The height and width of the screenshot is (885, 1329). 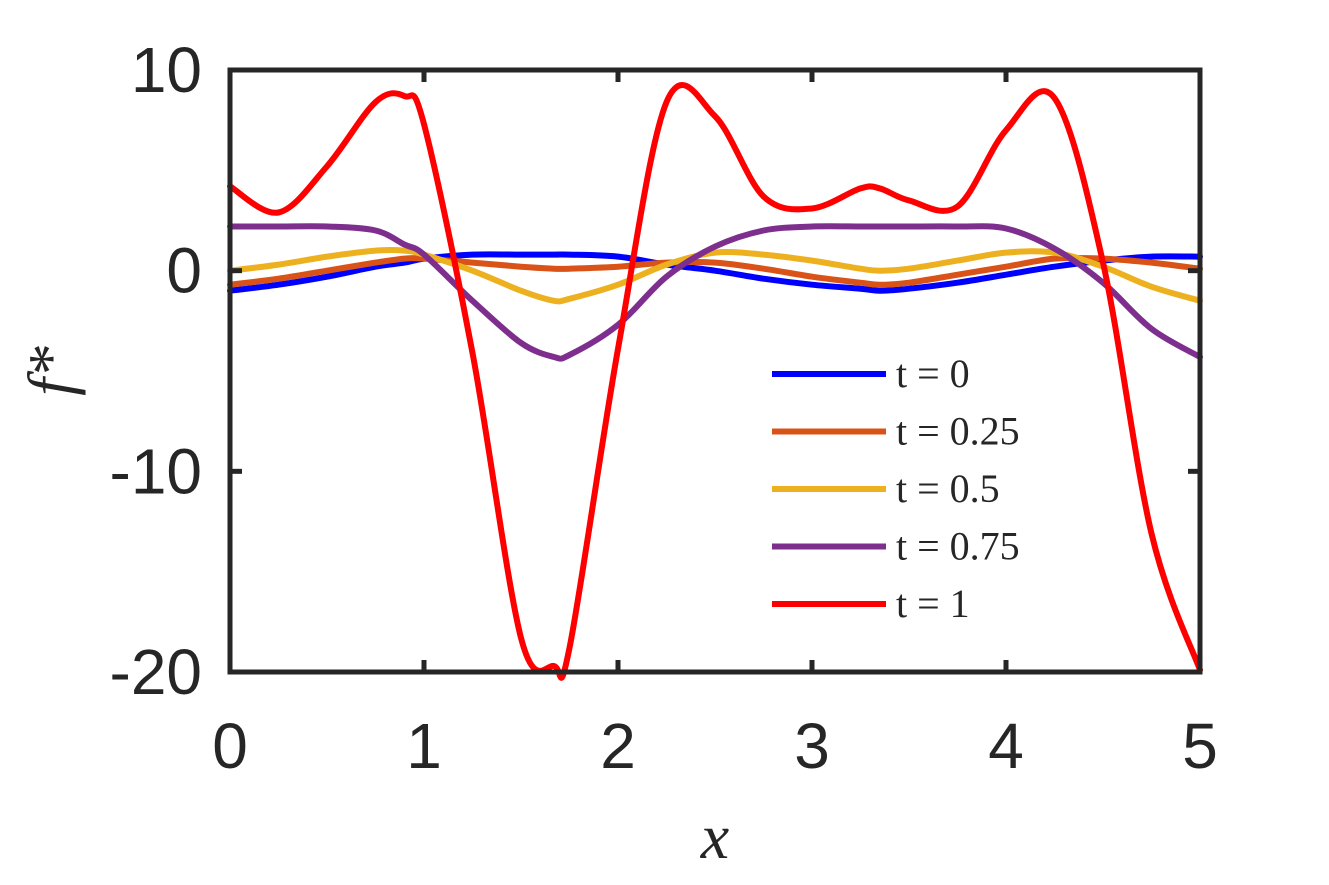 What do you see at coordinates (156, 672) in the screenshot?
I see `y-tick-label-0: -20` at bounding box center [156, 672].